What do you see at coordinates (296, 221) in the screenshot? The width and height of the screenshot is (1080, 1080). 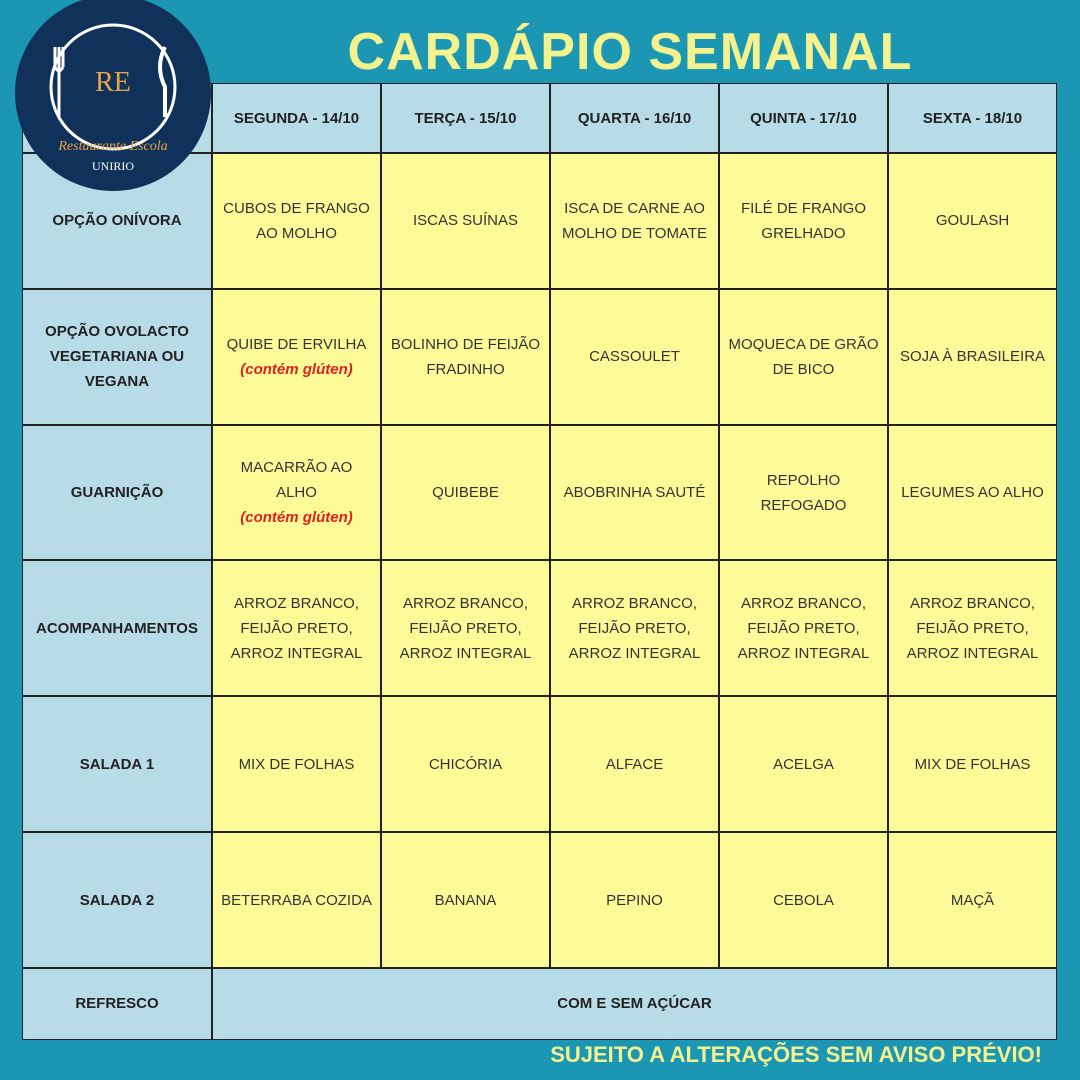 I see `menu-cell: CUBOS DE FRANGO AO MOLHO` at bounding box center [296, 221].